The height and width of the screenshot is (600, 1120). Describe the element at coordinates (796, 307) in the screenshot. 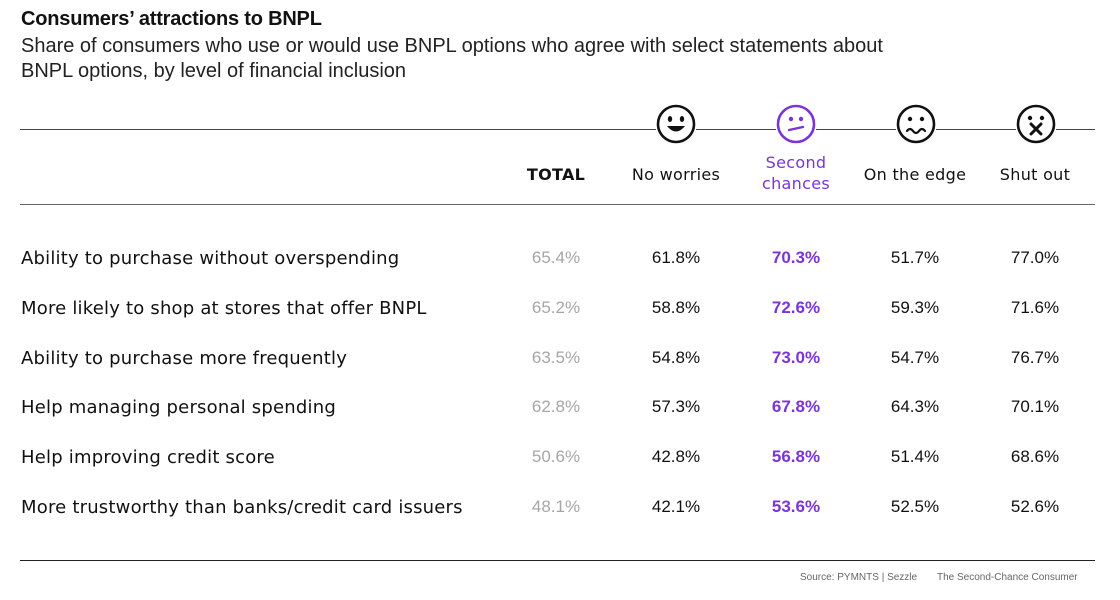

I see `cell-second-chances: 72.6%` at that location.